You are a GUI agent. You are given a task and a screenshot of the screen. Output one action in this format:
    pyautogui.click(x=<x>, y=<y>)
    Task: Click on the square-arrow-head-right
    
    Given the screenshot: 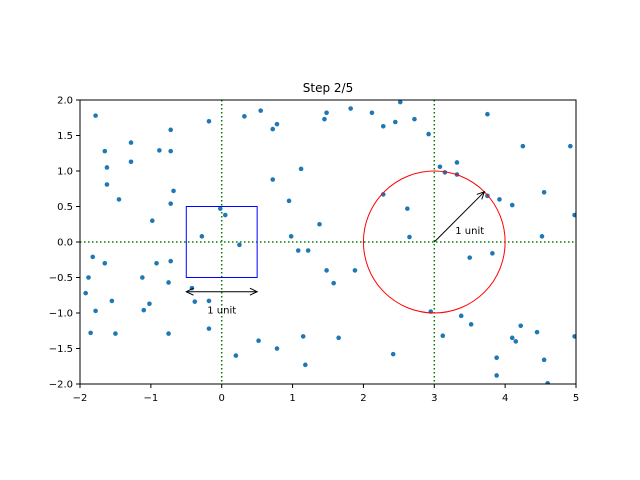 What is the action you would take?
    pyautogui.click(x=254, y=291)
    